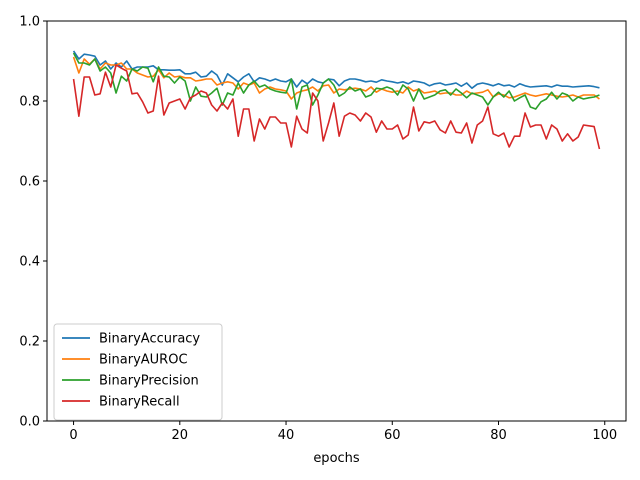 The image size is (640, 480). Describe the element at coordinates (336, 458) in the screenshot. I see `x-axis-label: epochs` at that location.